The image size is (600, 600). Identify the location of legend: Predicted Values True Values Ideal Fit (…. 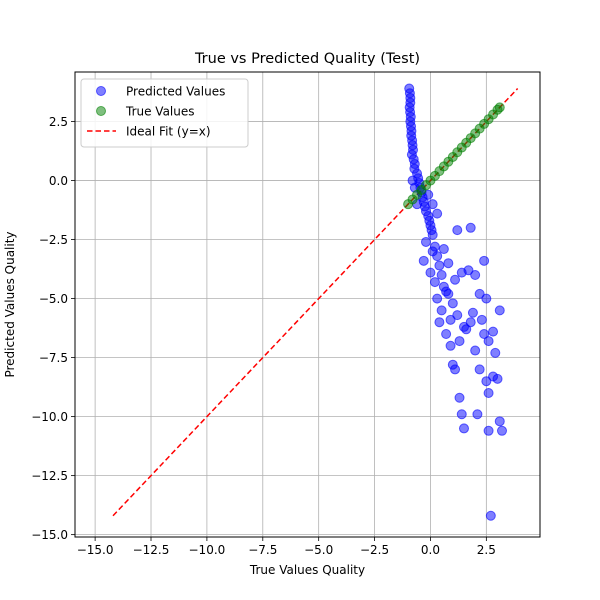
(164, 113).